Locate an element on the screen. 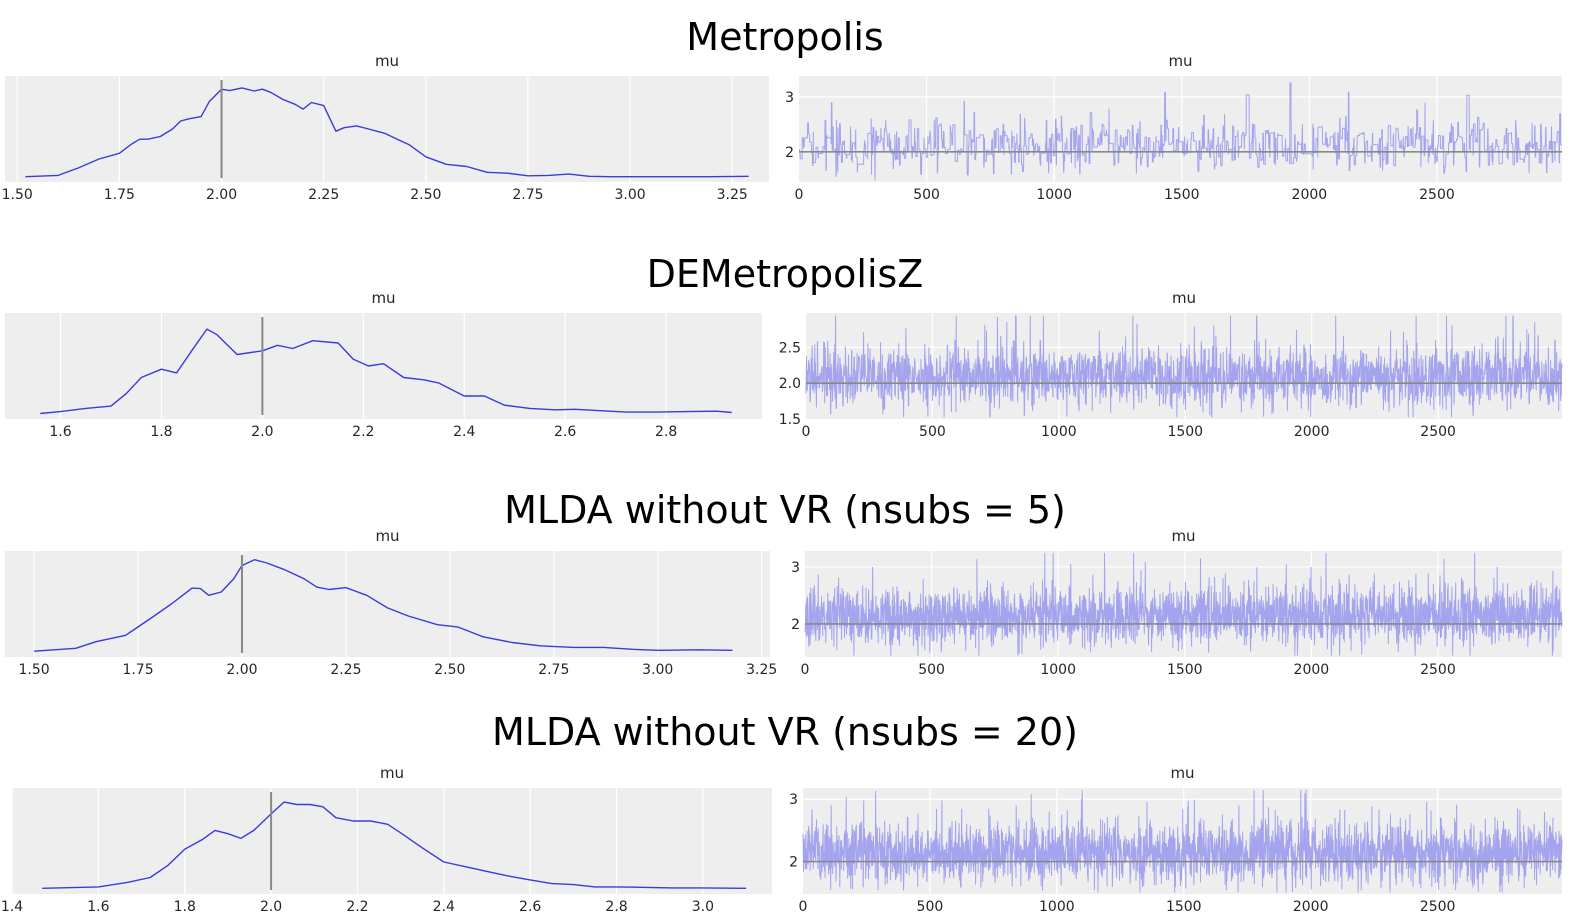 The height and width of the screenshot is (916, 1570). section-title: MLDA without VR (nsubs = 20) is located at coordinates (785, 732).